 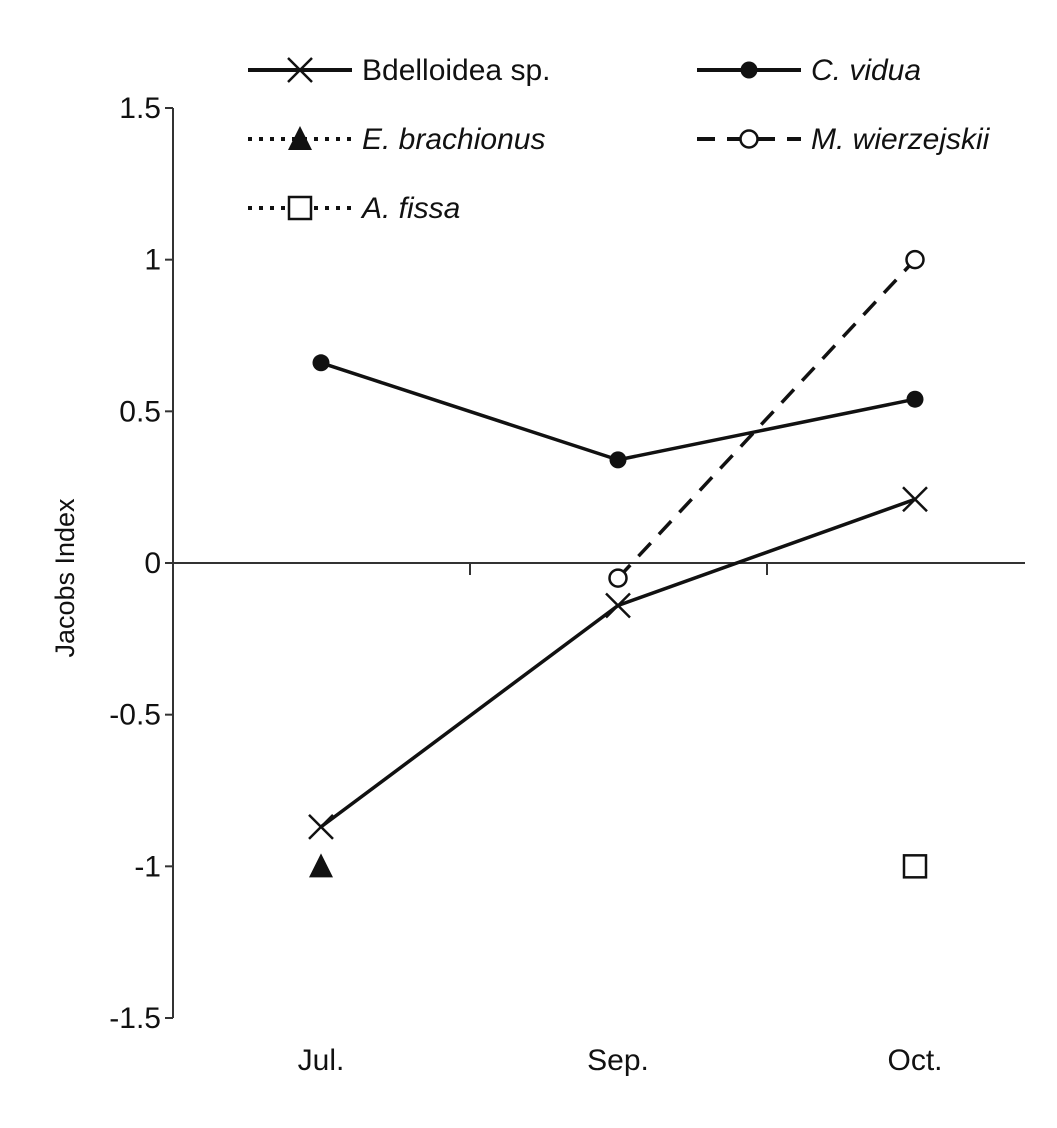 I want to click on legend-item-a-fissa: A. fissa, so click(x=354, y=208).